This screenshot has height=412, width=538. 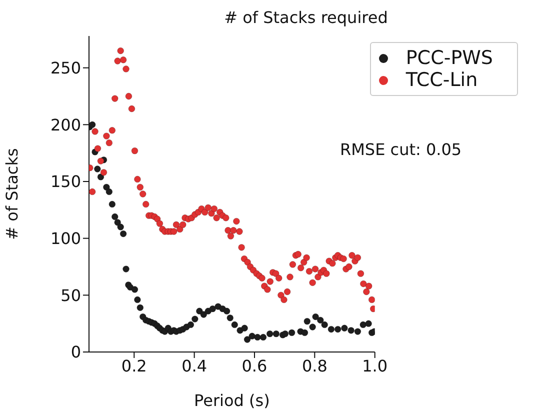 What do you see at coordinates (65, 124) in the screenshot?
I see `y-tick-label: 200` at bounding box center [65, 124].